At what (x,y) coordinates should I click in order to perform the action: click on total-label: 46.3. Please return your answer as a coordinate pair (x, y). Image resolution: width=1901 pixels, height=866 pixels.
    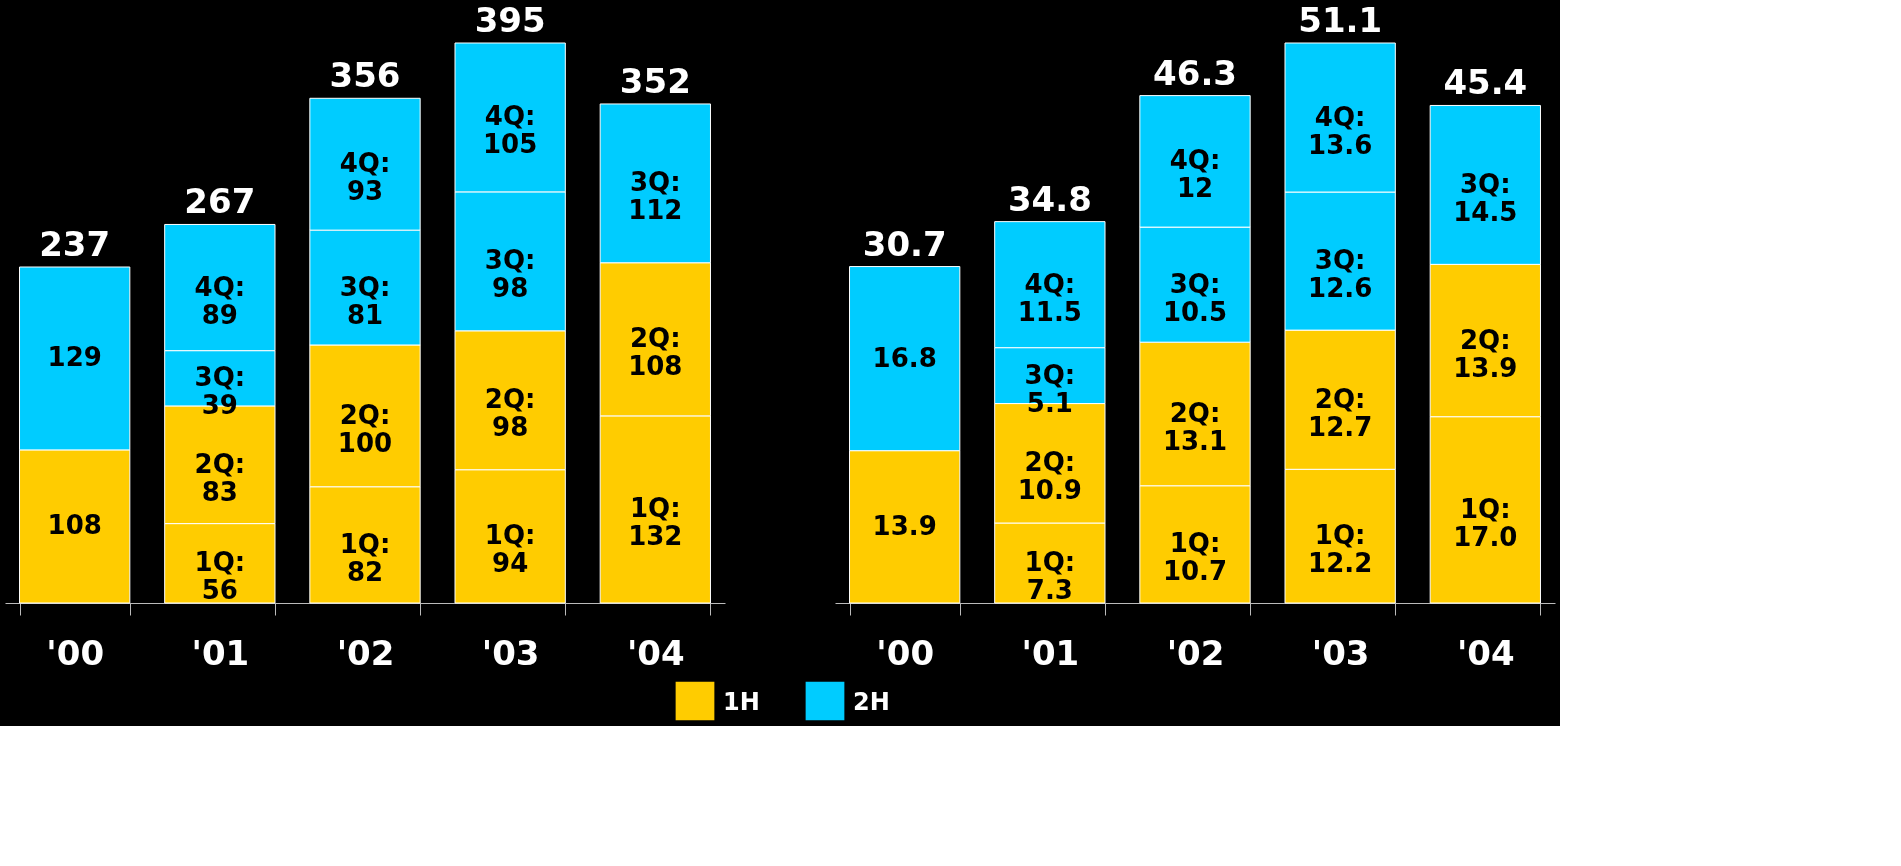
    Looking at the image, I should click on (1195, 72).